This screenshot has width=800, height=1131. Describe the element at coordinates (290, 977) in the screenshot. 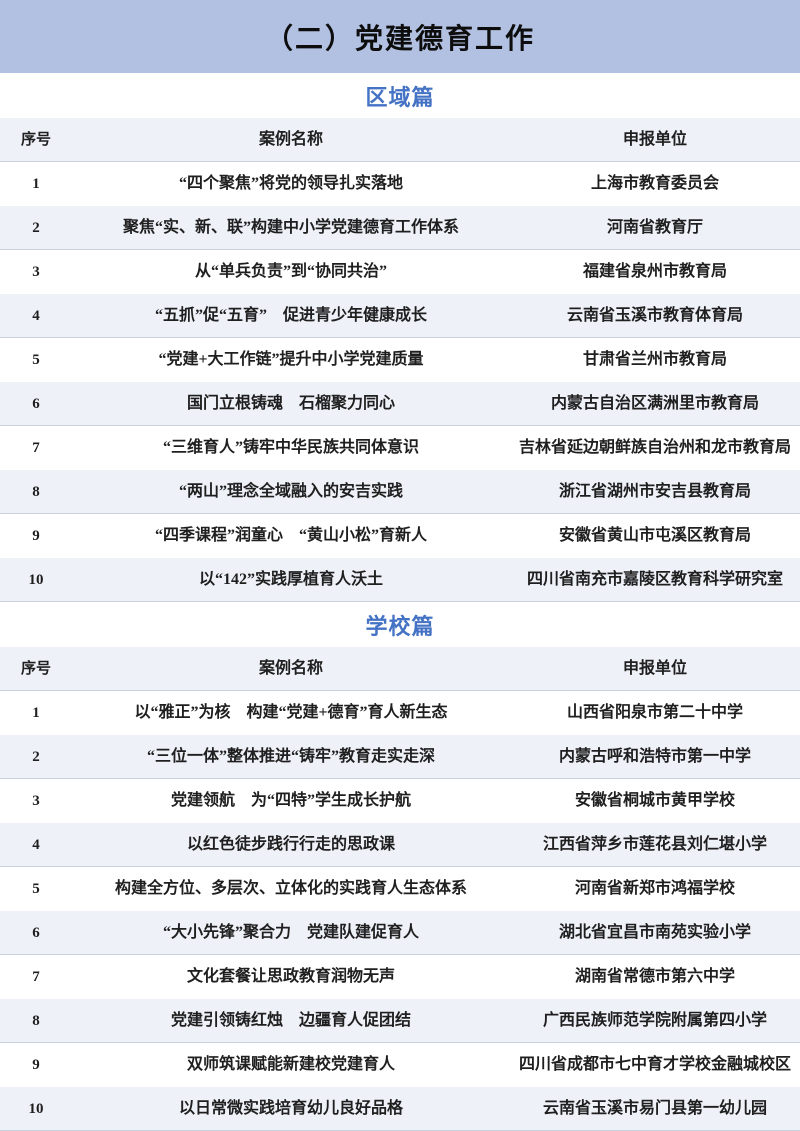

I see `cell-case-name: 文化套餐让思政教育润物无声` at that location.